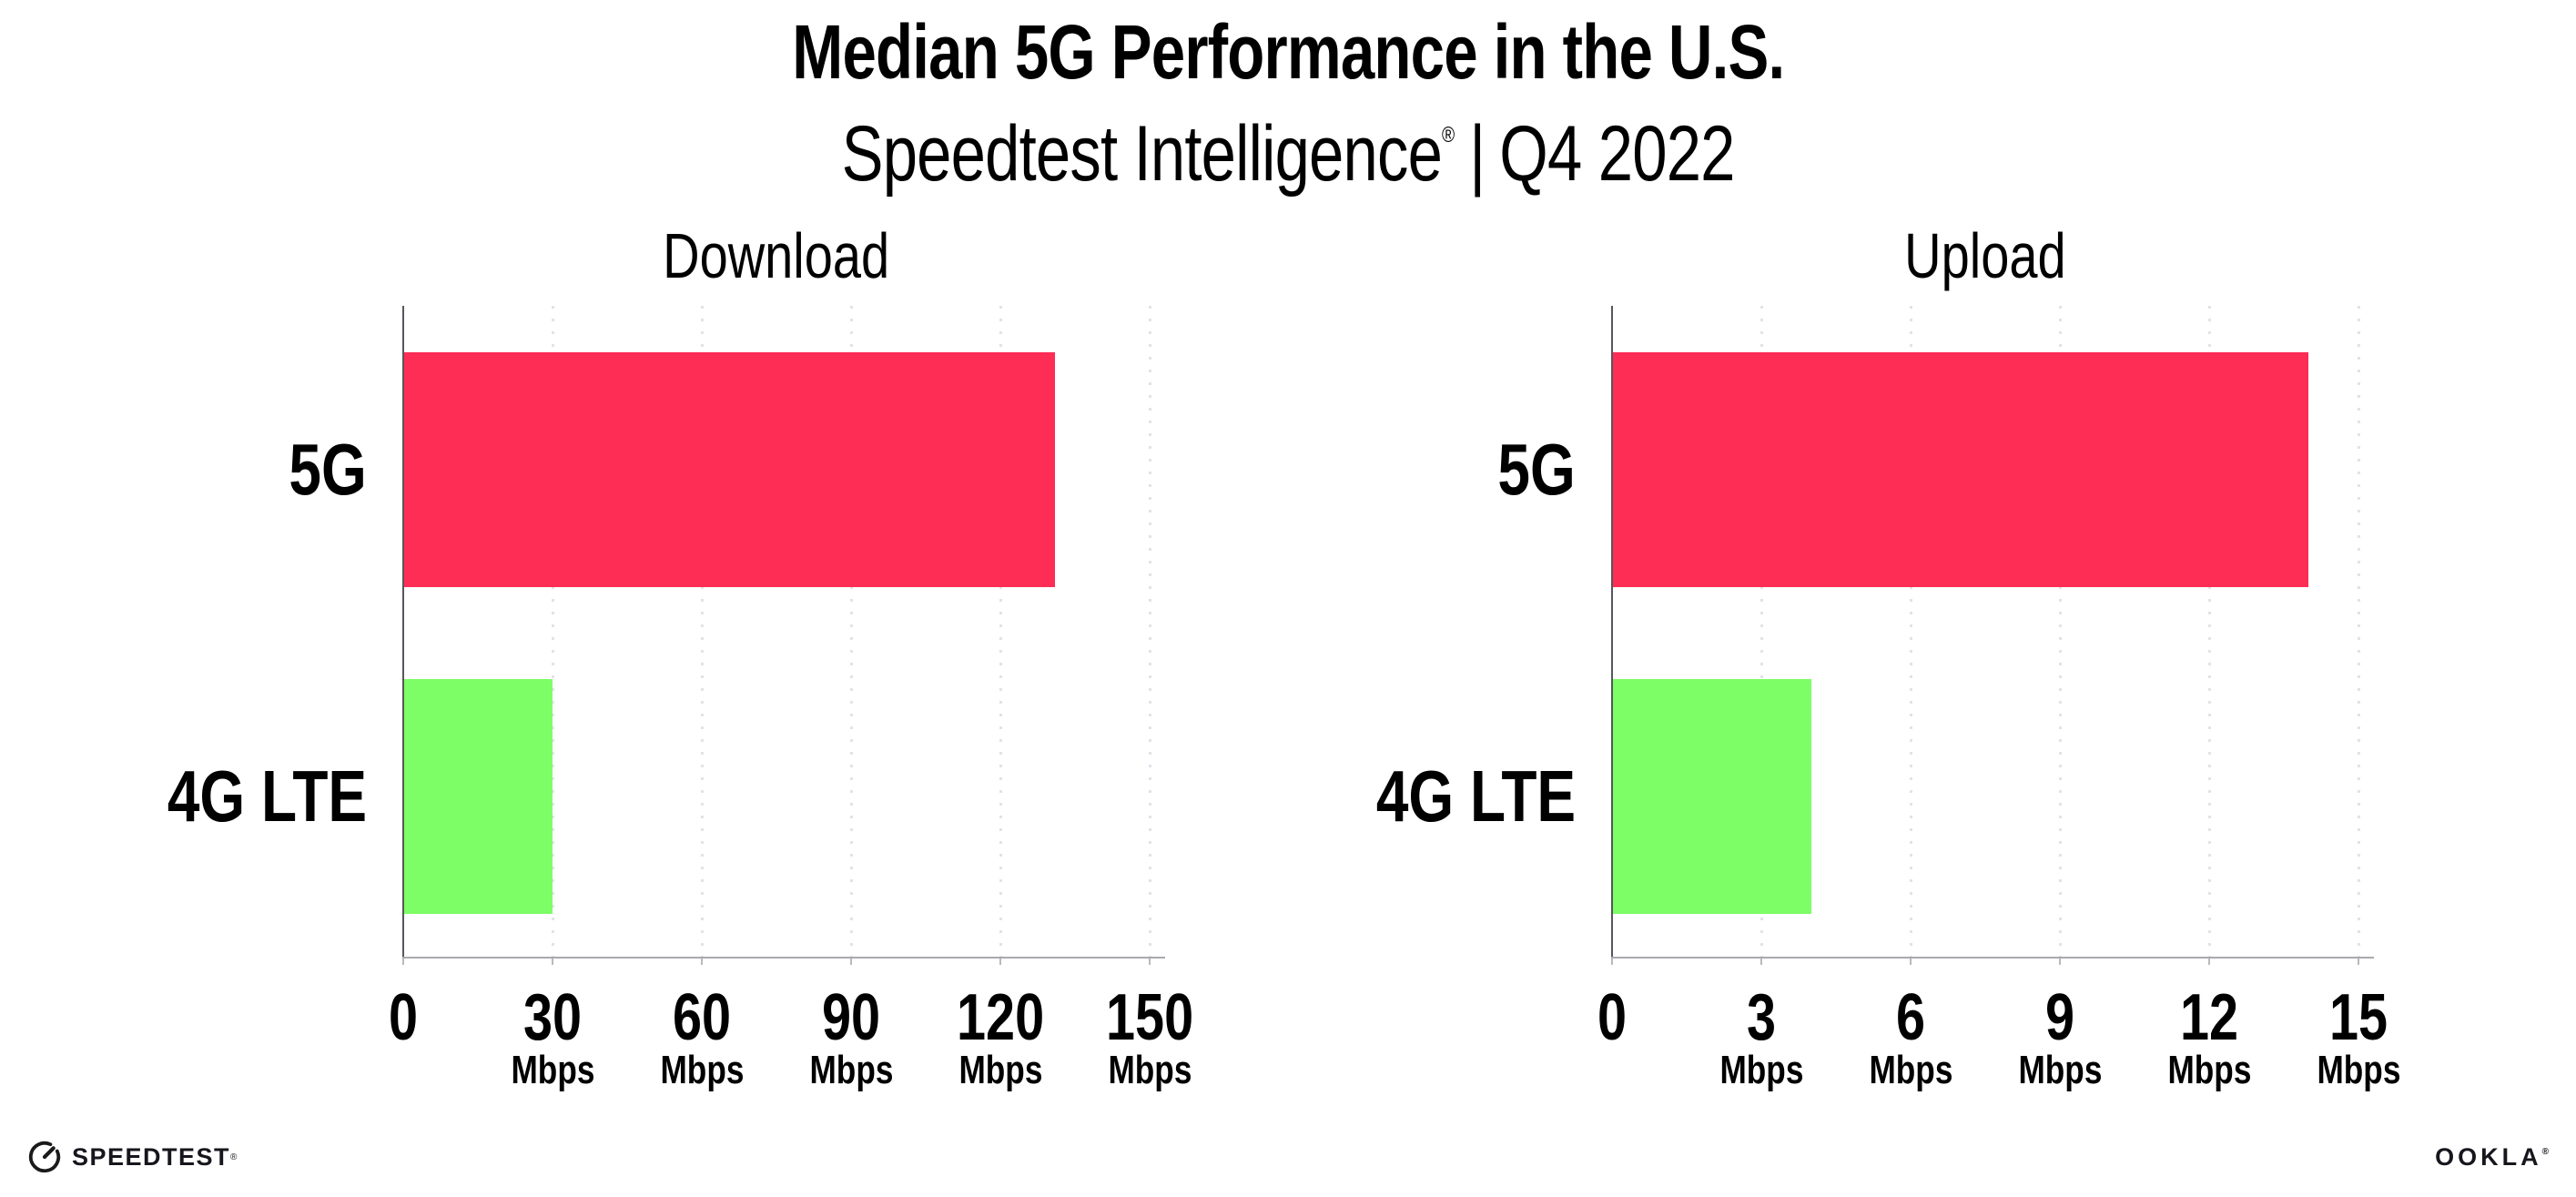 The width and height of the screenshot is (2576, 1197). What do you see at coordinates (1150, 962) in the screenshot?
I see `tick-mark-150-download` at bounding box center [1150, 962].